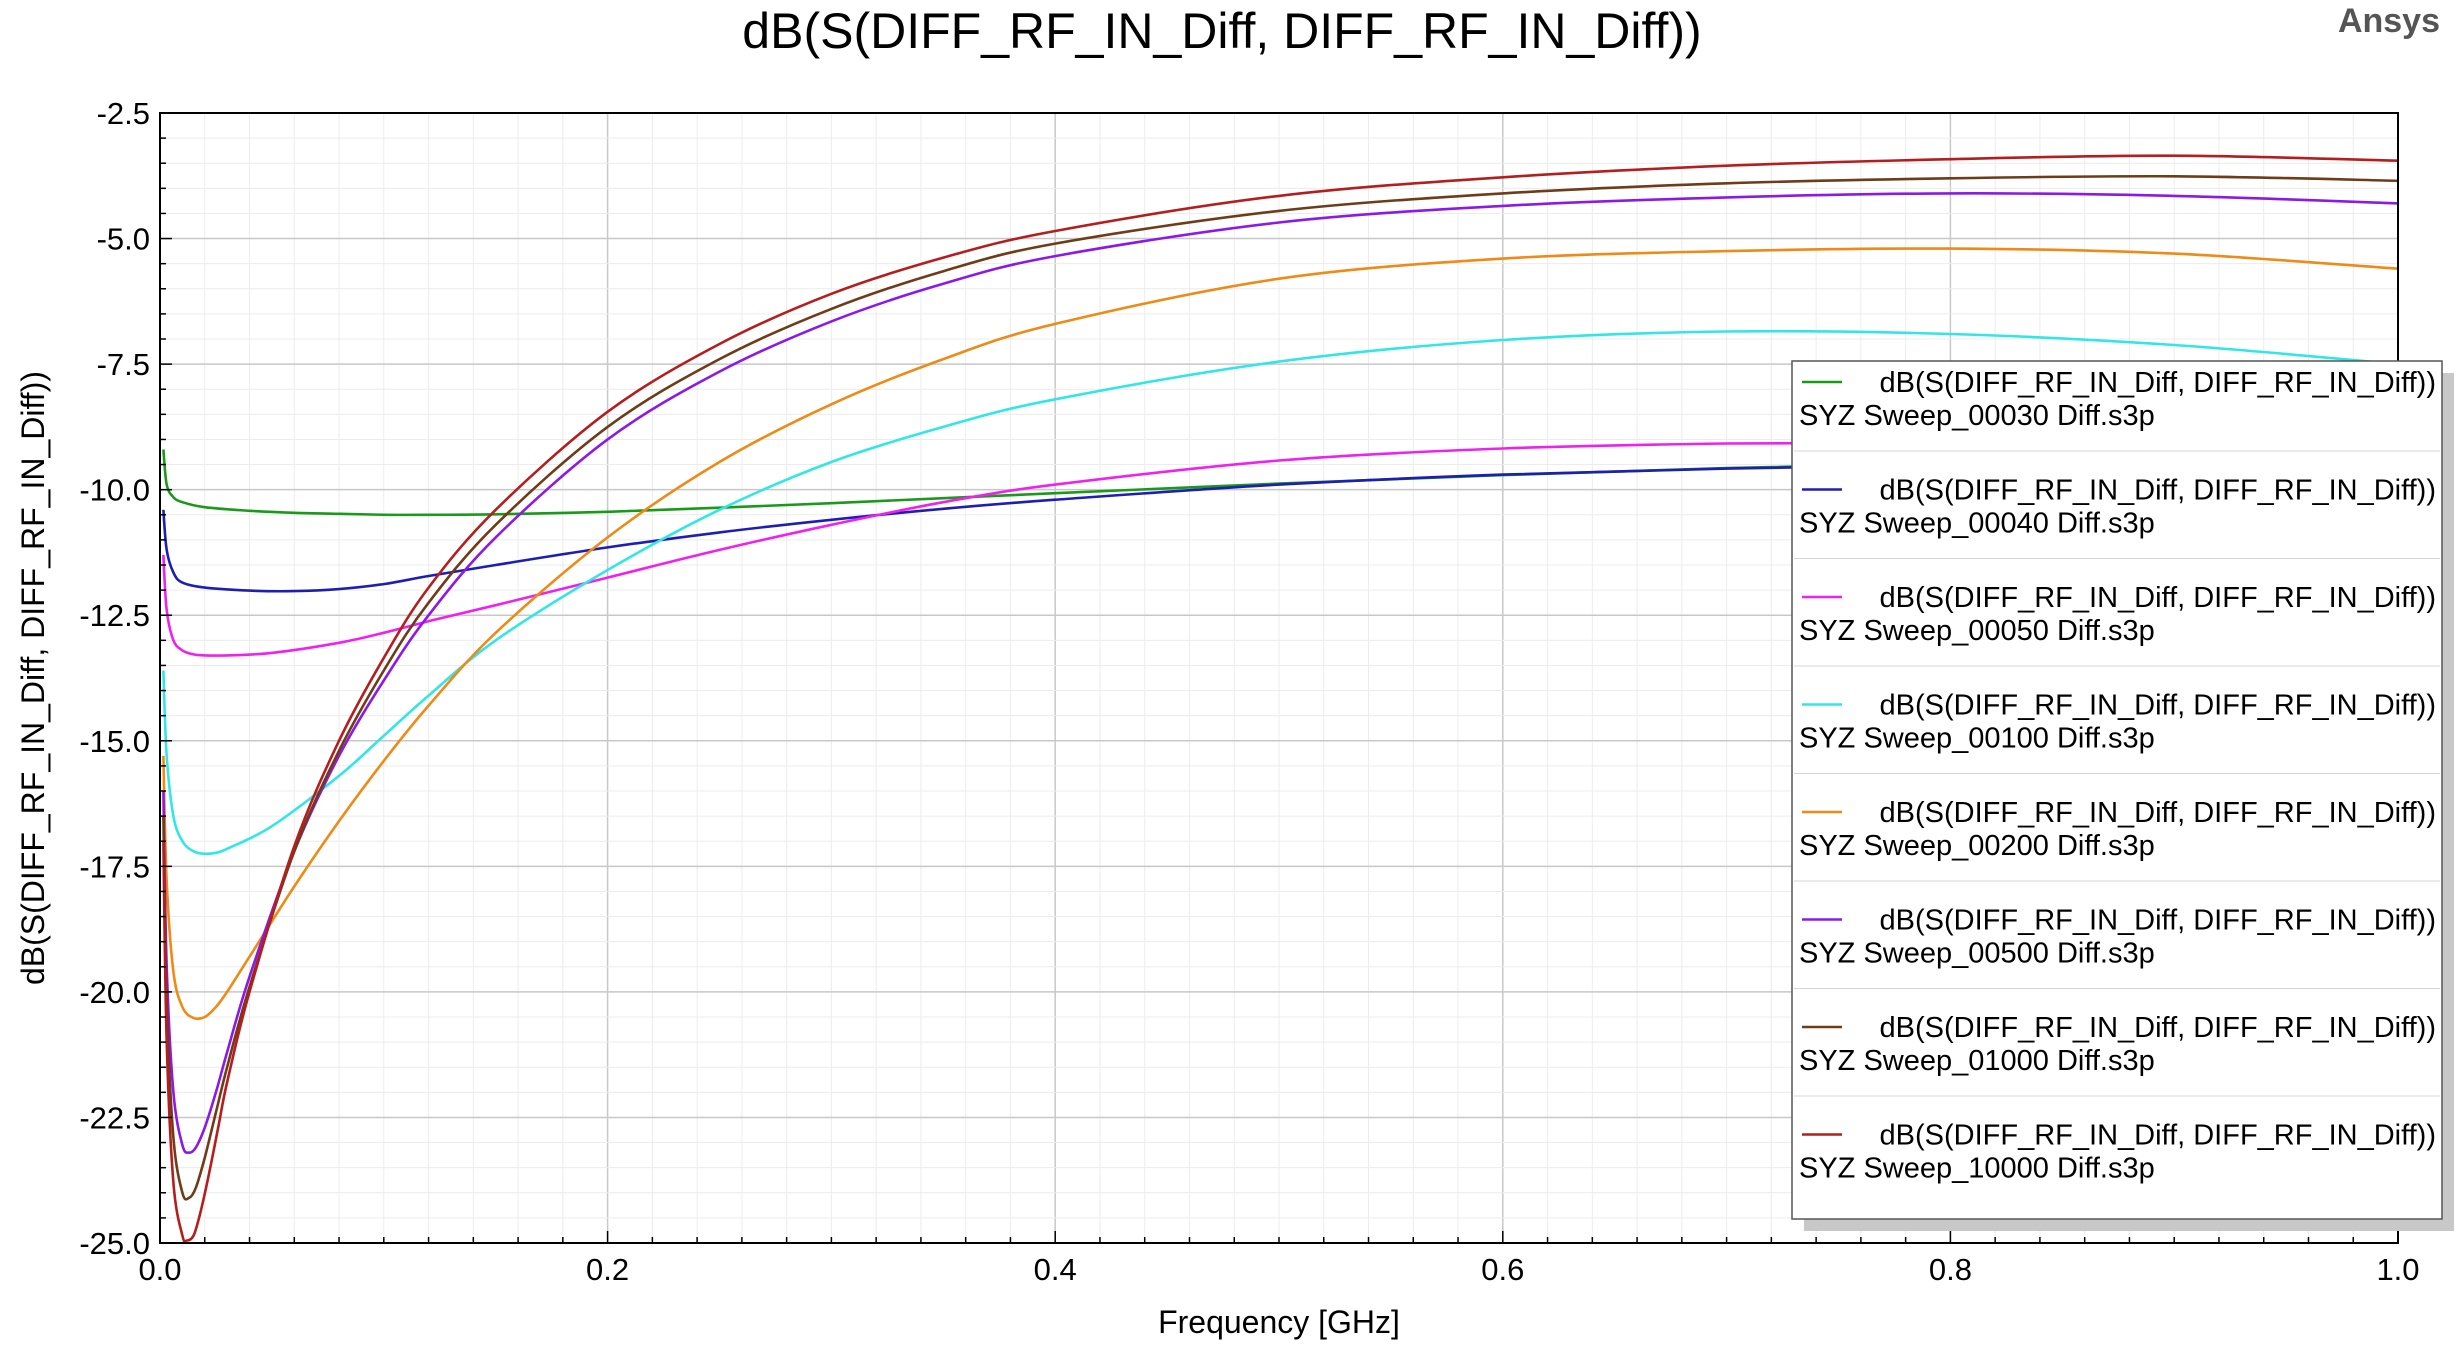  Describe the element at coordinates (1977, 416) in the screenshot. I see `legend-entry-source: SYZ Sweep_00030 Diff.s3p` at that location.